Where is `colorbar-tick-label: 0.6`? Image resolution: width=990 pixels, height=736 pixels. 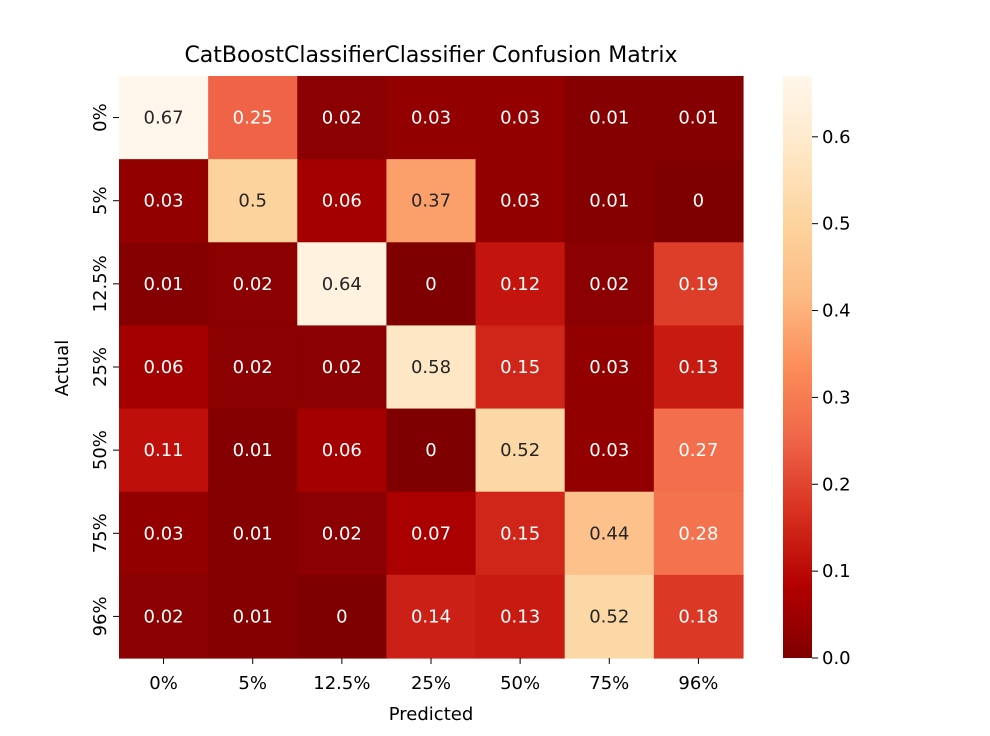 colorbar-tick-label: 0.6 is located at coordinates (836, 137).